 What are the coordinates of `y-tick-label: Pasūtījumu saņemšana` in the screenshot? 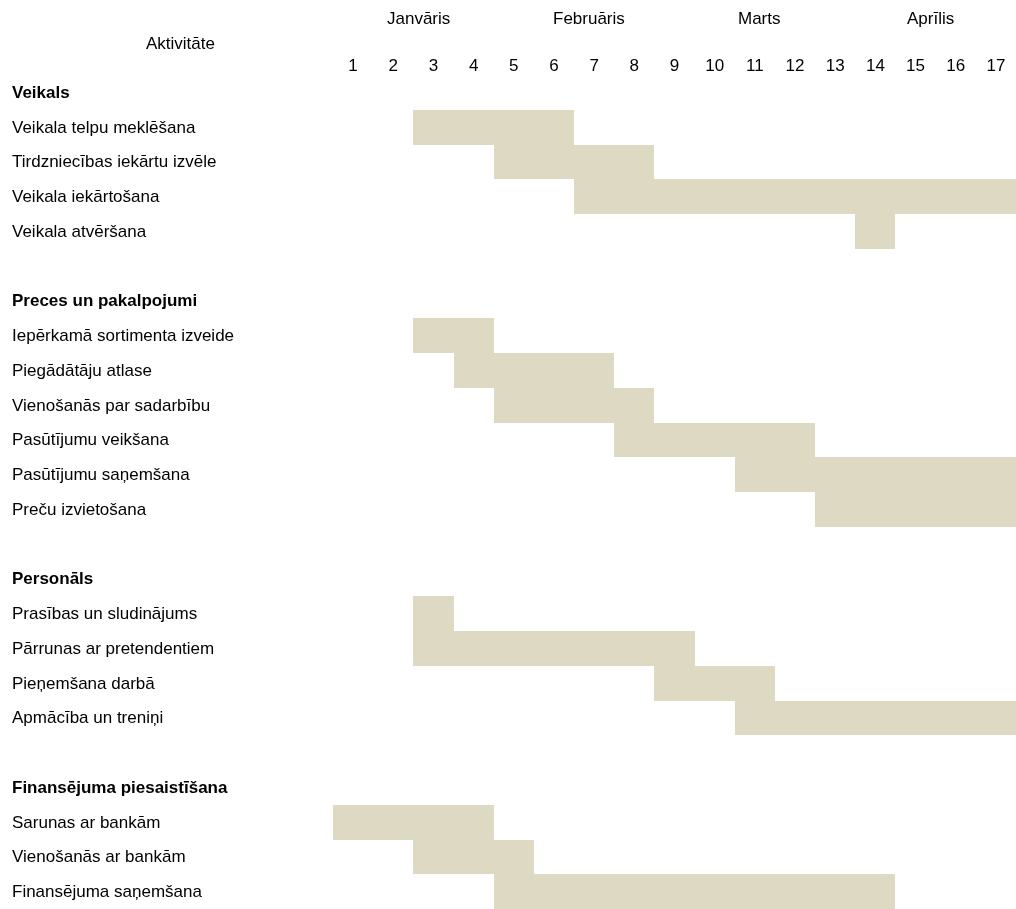 It's located at (101, 474).